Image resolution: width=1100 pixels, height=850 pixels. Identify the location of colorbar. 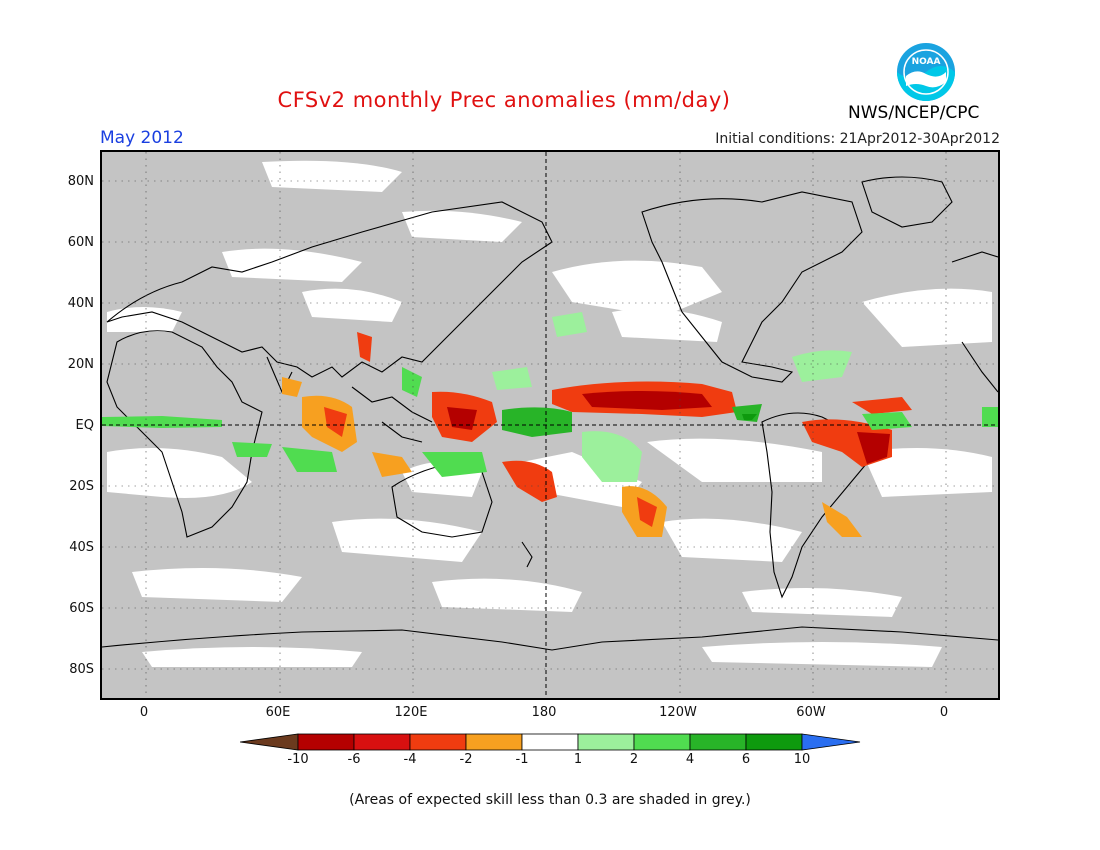
(550, 742).